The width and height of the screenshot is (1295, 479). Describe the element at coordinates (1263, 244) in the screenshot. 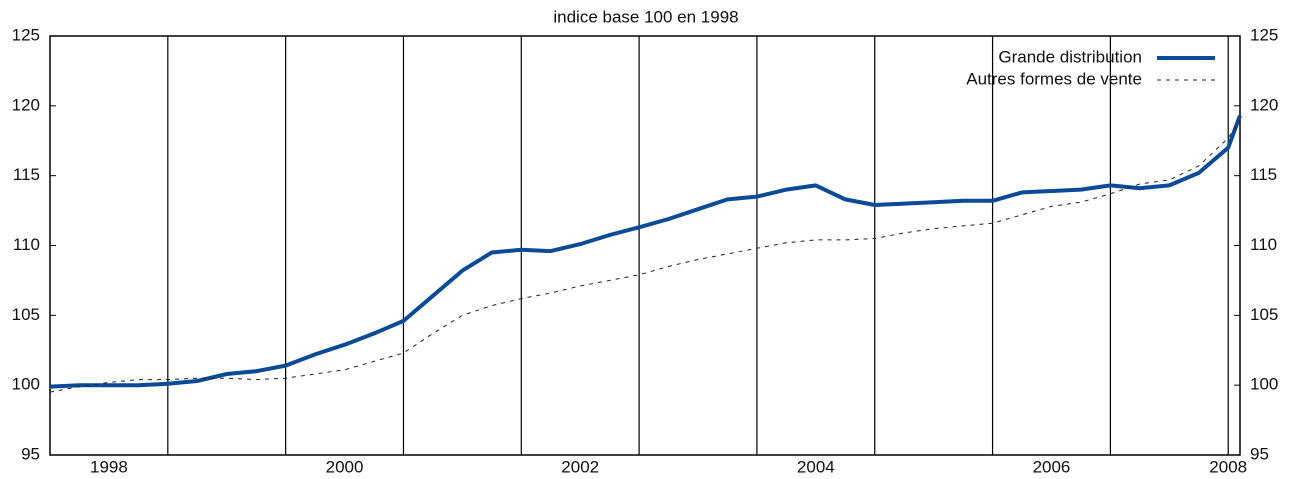

I see `y2-tick-label: 110` at that location.